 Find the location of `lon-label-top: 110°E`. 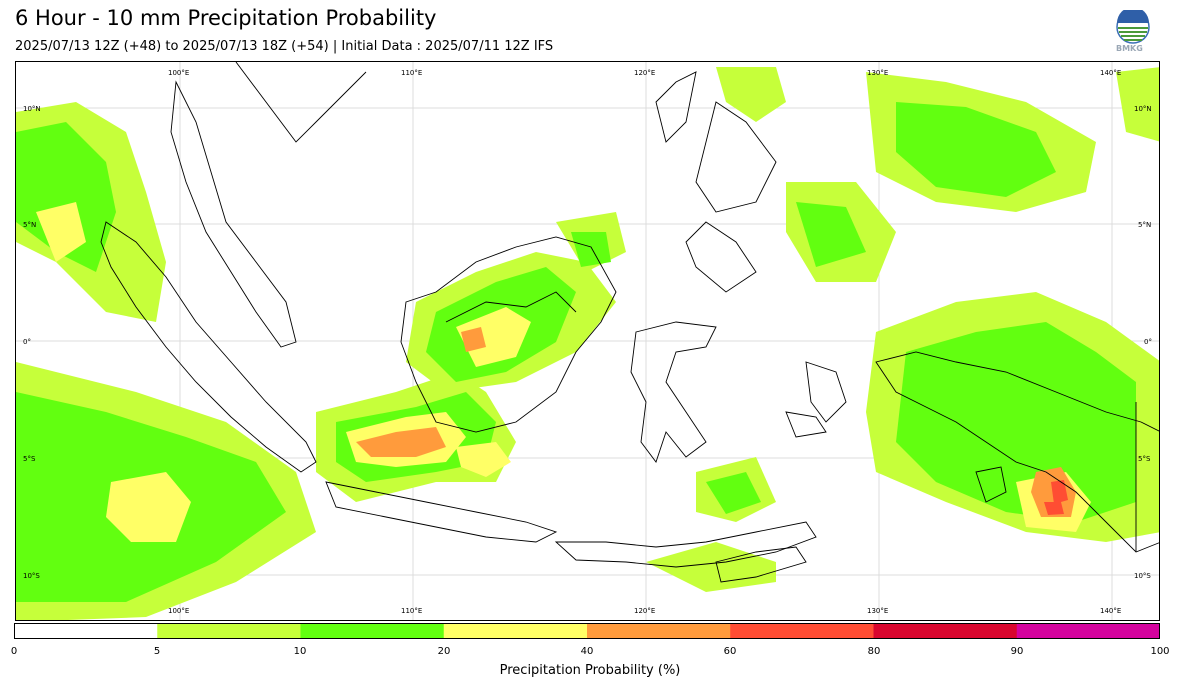

lon-label-top: 110°E is located at coordinates (411, 73).